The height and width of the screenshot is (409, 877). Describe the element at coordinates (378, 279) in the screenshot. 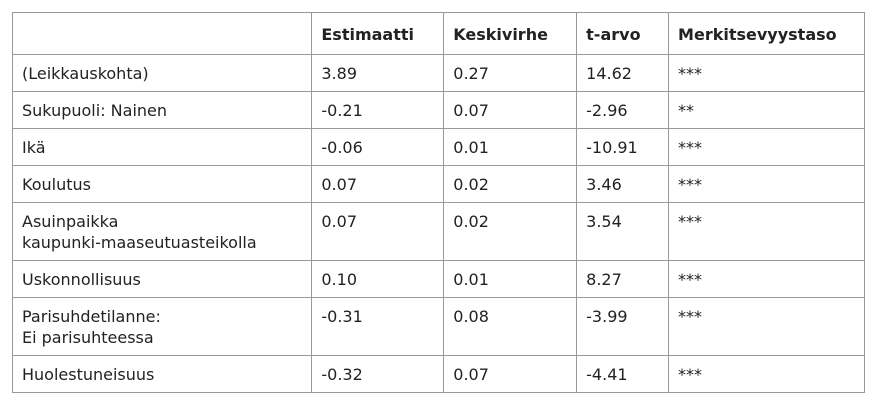

I see `table-cell: 0.10` at that location.